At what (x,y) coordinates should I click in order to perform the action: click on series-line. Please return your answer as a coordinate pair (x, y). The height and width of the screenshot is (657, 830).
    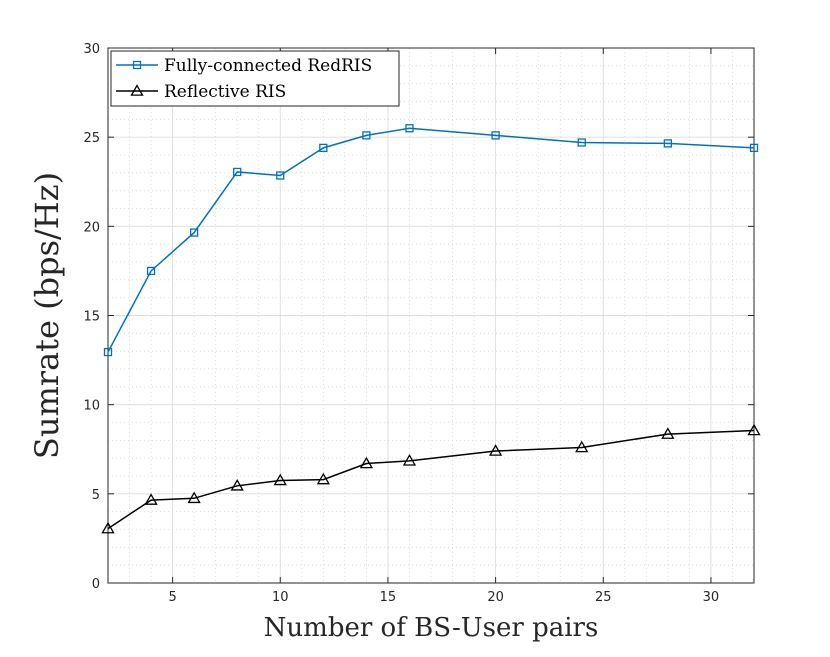
    Looking at the image, I should click on (431, 479).